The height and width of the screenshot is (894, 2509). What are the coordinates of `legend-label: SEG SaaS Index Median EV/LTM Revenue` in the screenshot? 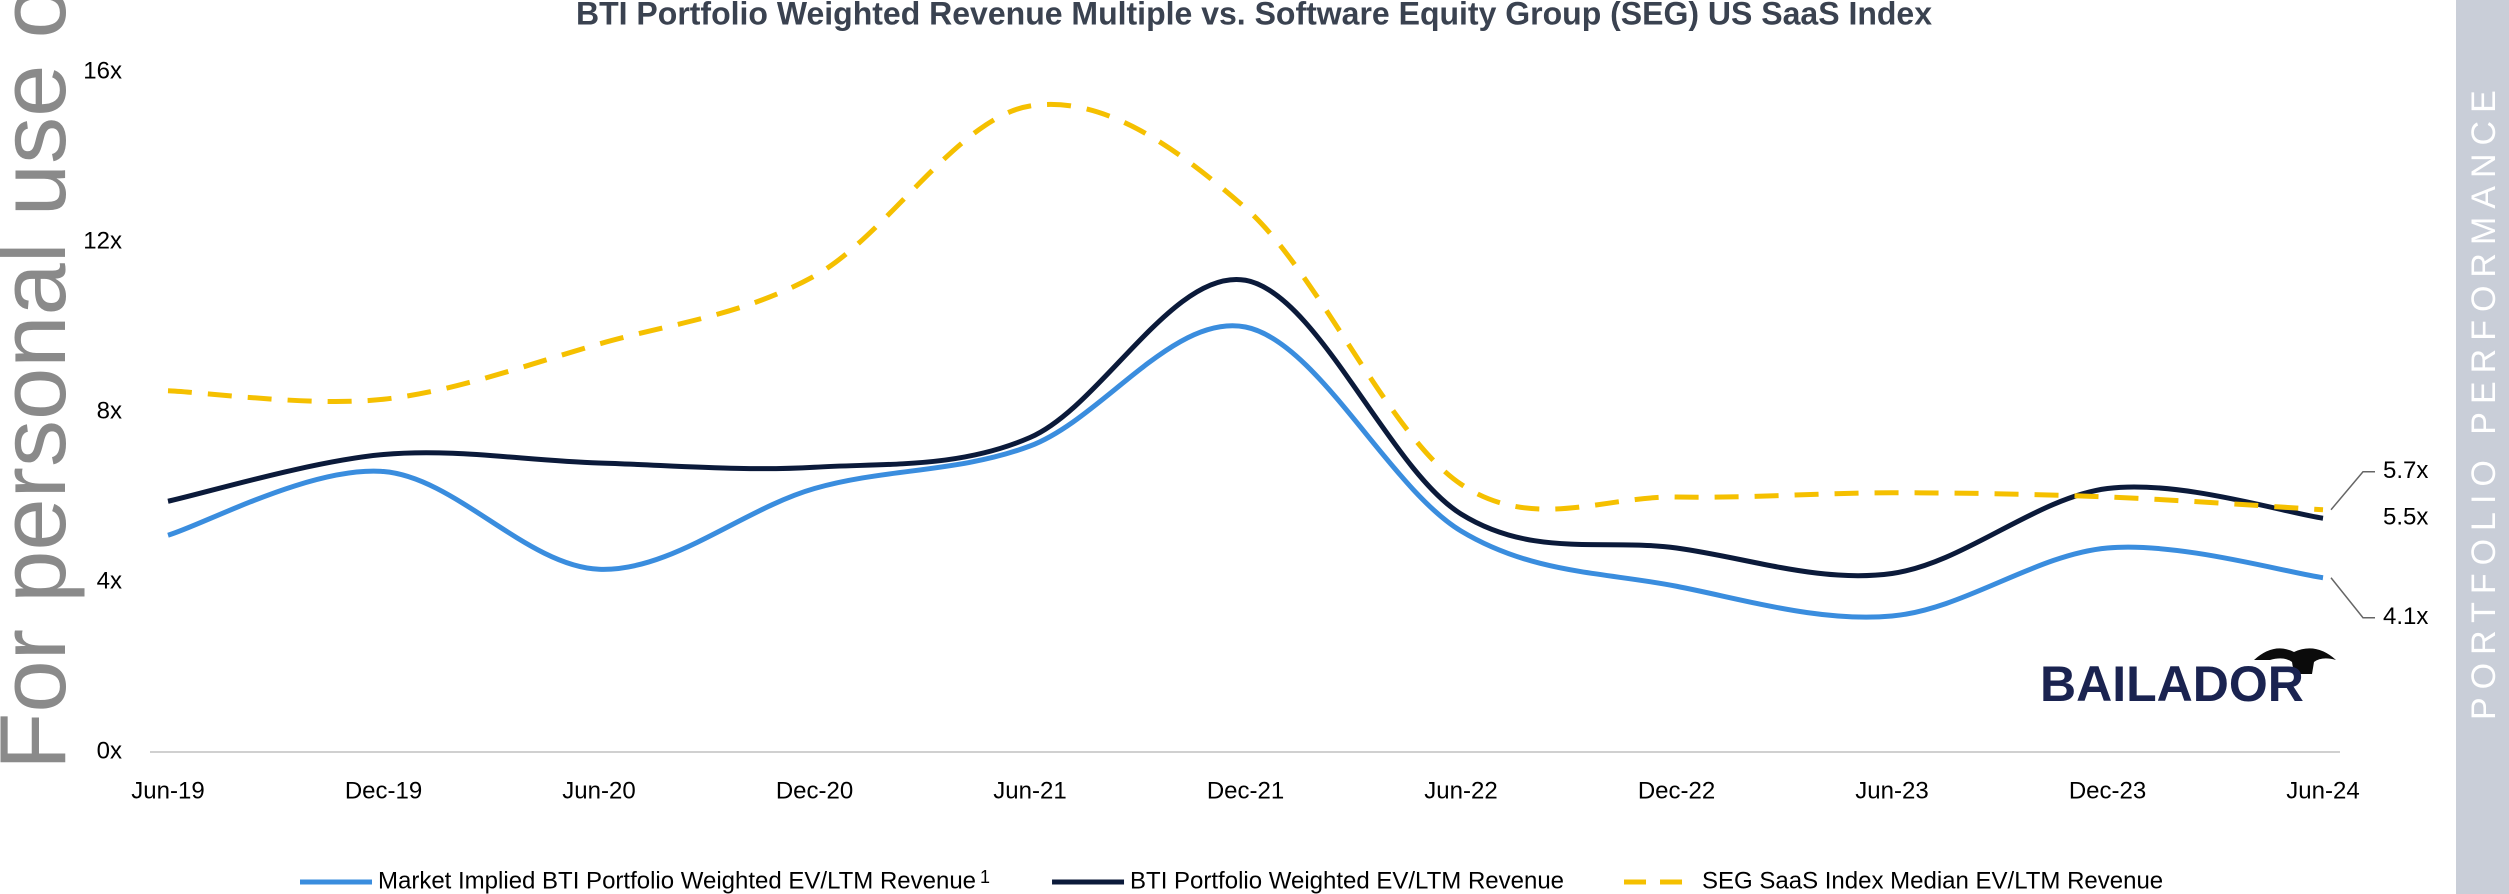 It's located at (1932, 880).